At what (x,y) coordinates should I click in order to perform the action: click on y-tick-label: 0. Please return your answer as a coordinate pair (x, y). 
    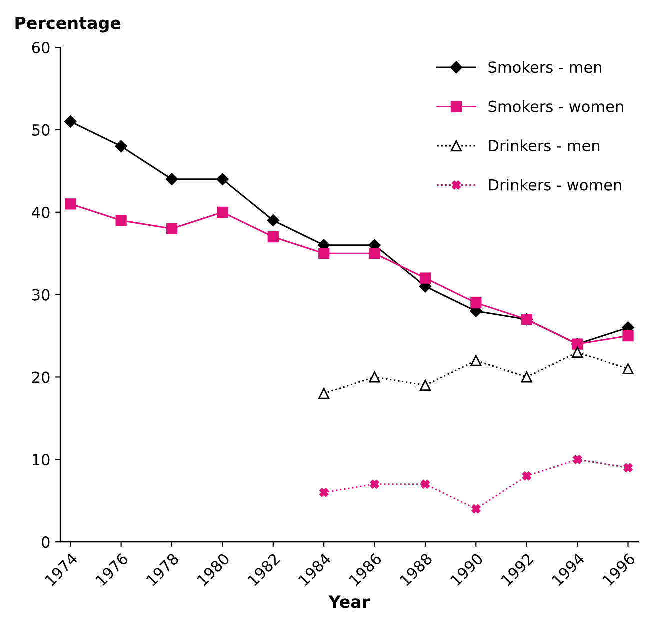
    Looking at the image, I should click on (46, 542).